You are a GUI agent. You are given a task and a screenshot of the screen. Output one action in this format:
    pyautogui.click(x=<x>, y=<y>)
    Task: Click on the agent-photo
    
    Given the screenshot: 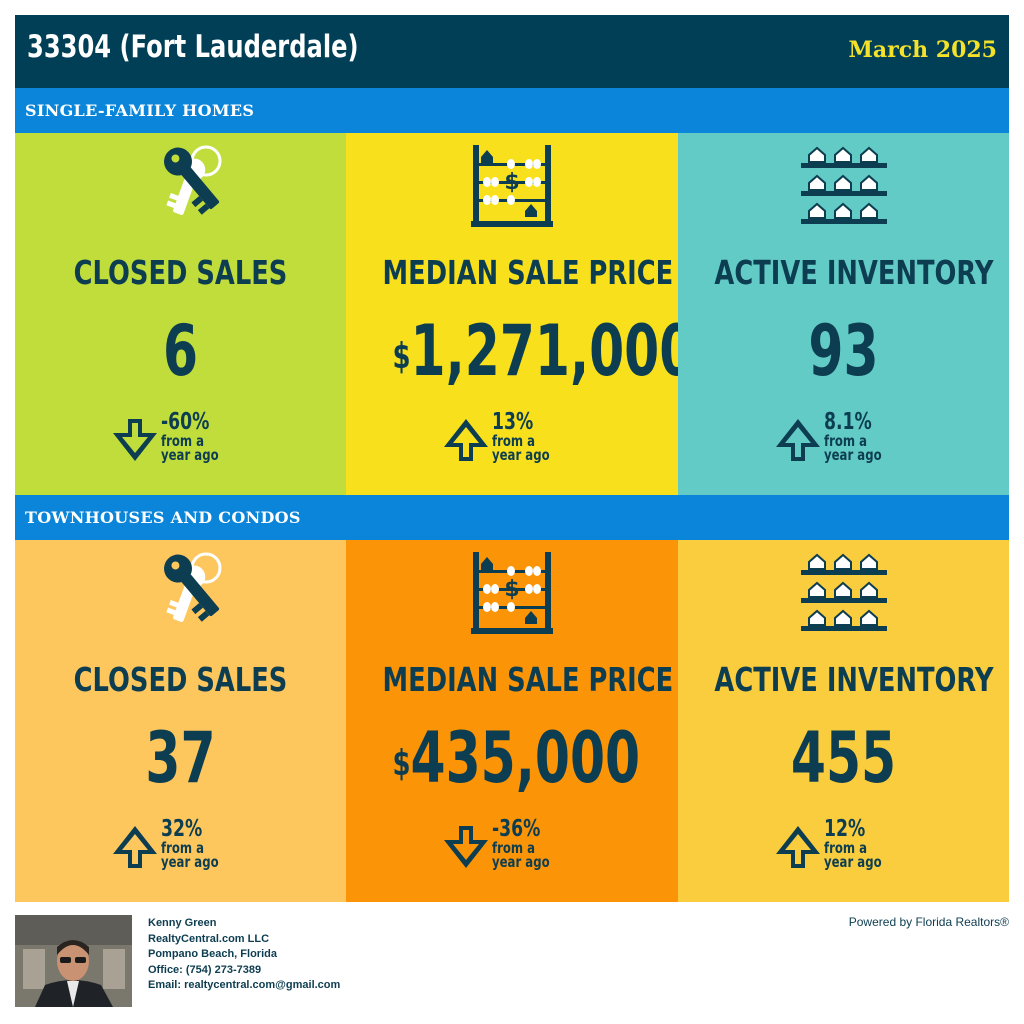 What is the action you would take?
    pyautogui.click(x=73, y=961)
    